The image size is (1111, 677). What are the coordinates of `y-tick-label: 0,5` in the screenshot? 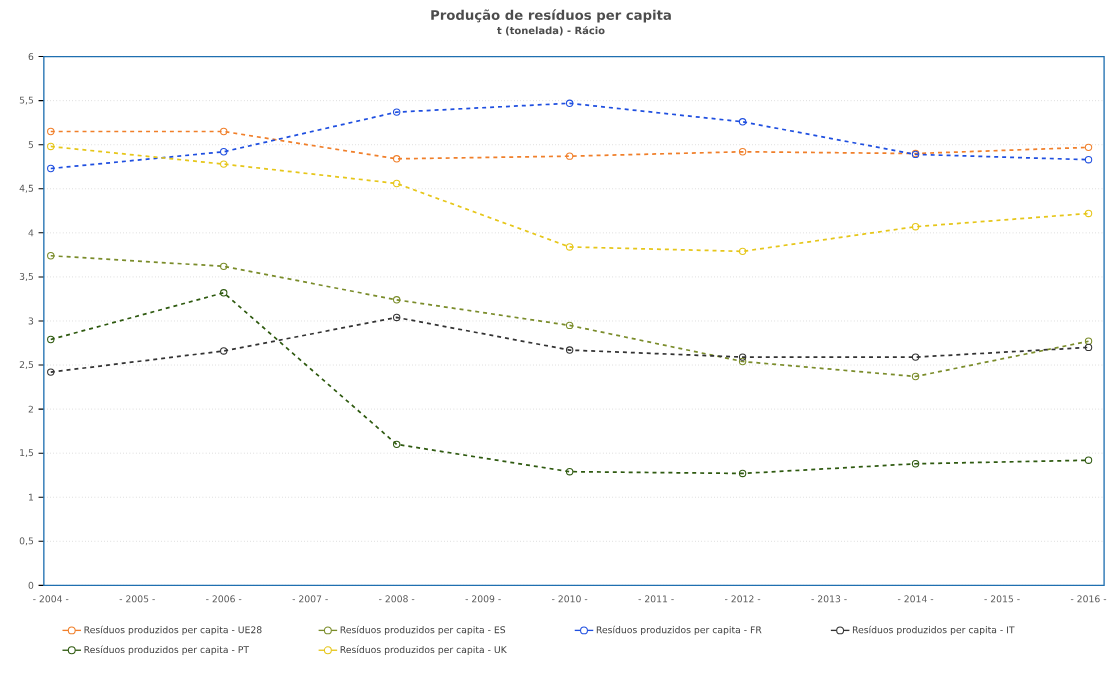 It's located at (26, 541).